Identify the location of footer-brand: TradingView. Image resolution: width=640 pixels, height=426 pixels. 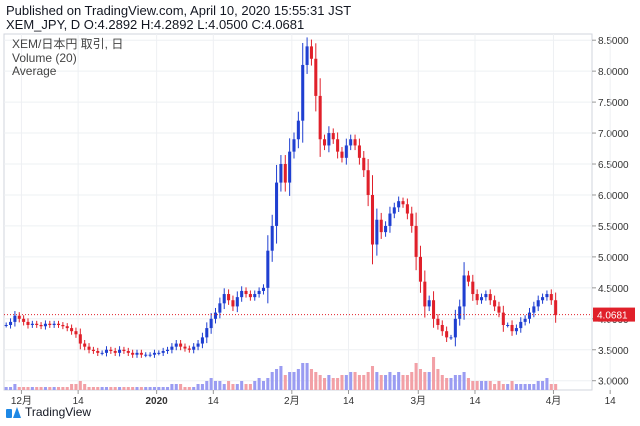
(48, 412).